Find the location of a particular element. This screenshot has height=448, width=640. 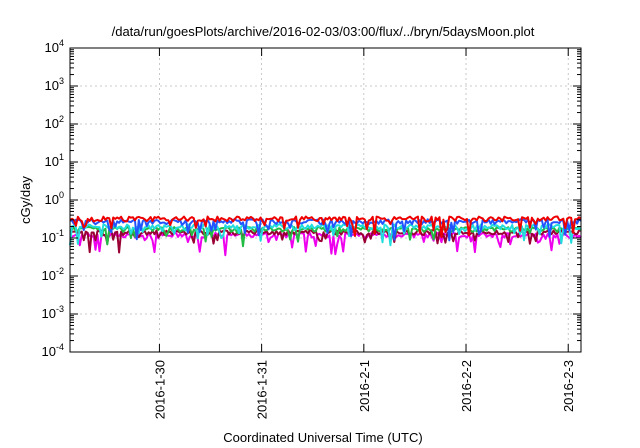

y-tick-labels: 10⁻⁴ 10⁻³ 10⁻² 10⁻¹ 10⁰ 10¹ 10² 10³ 10⁴ is located at coordinates (53, 198).